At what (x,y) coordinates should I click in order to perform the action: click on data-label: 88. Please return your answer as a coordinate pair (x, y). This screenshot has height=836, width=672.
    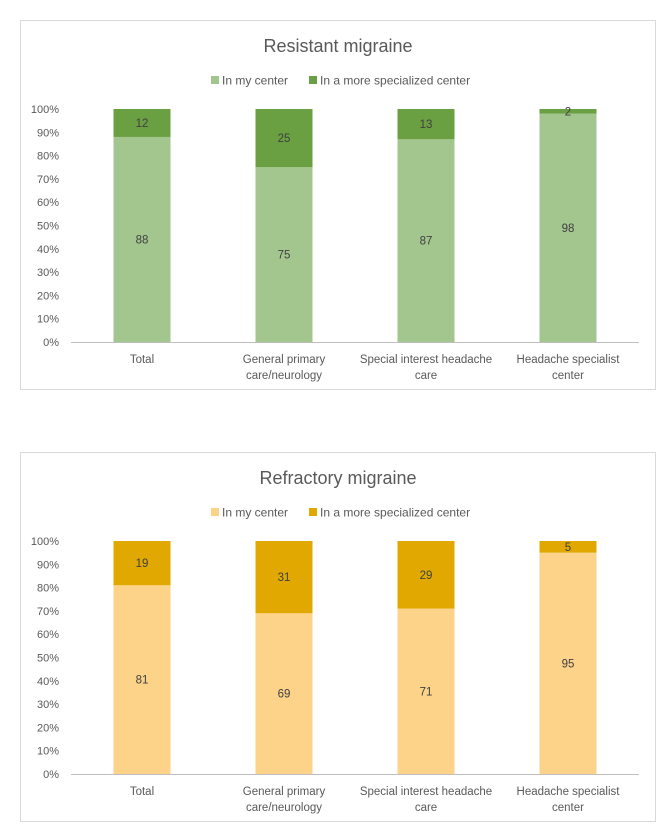
    Looking at the image, I should click on (142, 240).